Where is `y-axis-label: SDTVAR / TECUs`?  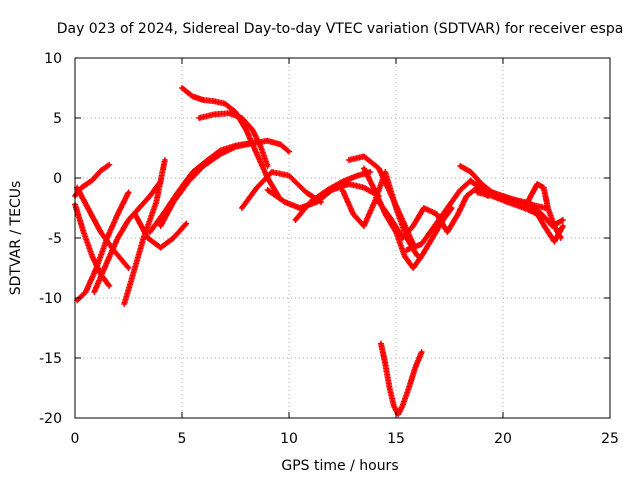 y-axis-label: SDTVAR / TECUs is located at coordinates (16, 238).